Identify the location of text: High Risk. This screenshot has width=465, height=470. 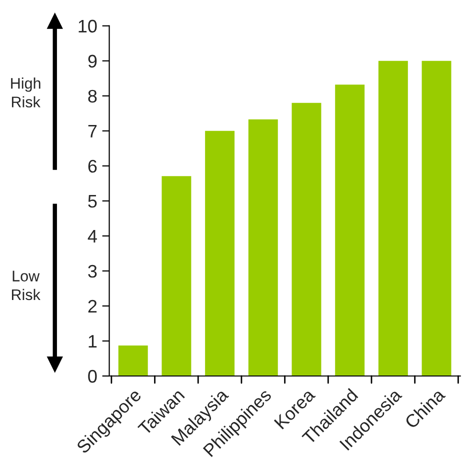
(25, 93).